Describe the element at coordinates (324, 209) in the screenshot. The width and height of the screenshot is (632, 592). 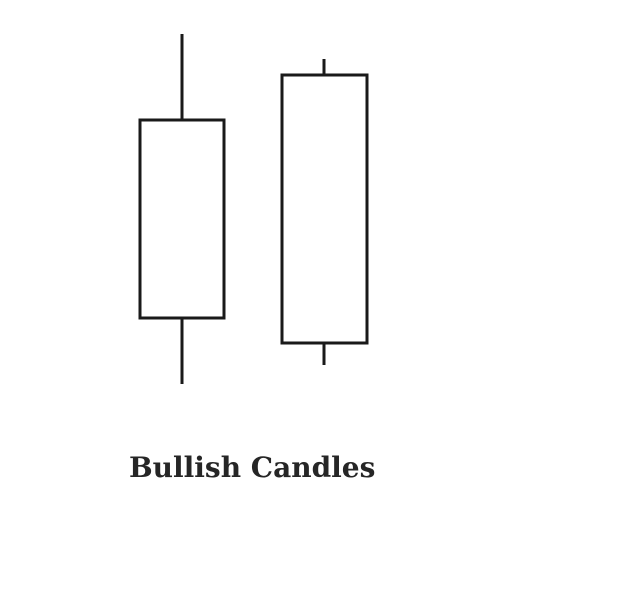
I see `candle-2-body` at that location.